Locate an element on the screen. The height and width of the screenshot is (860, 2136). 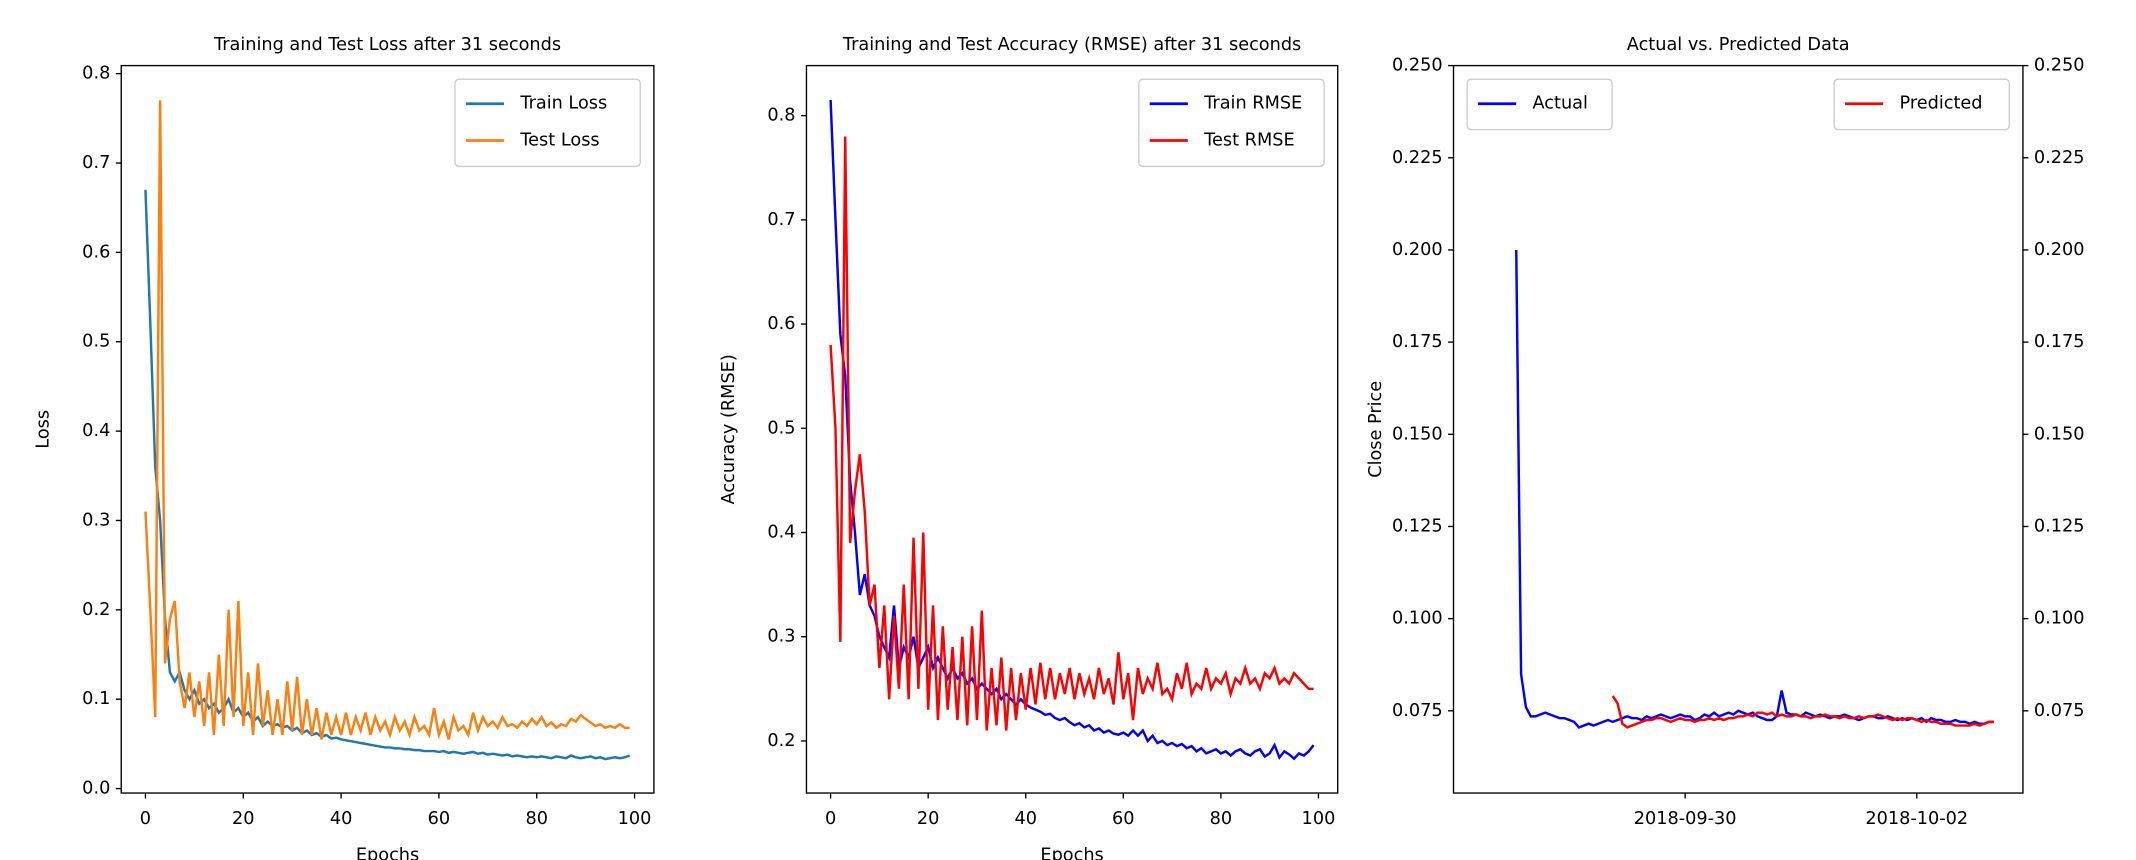
chart-title: Training and Test Loss after 31 seconds is located at coordinates (387, 45).